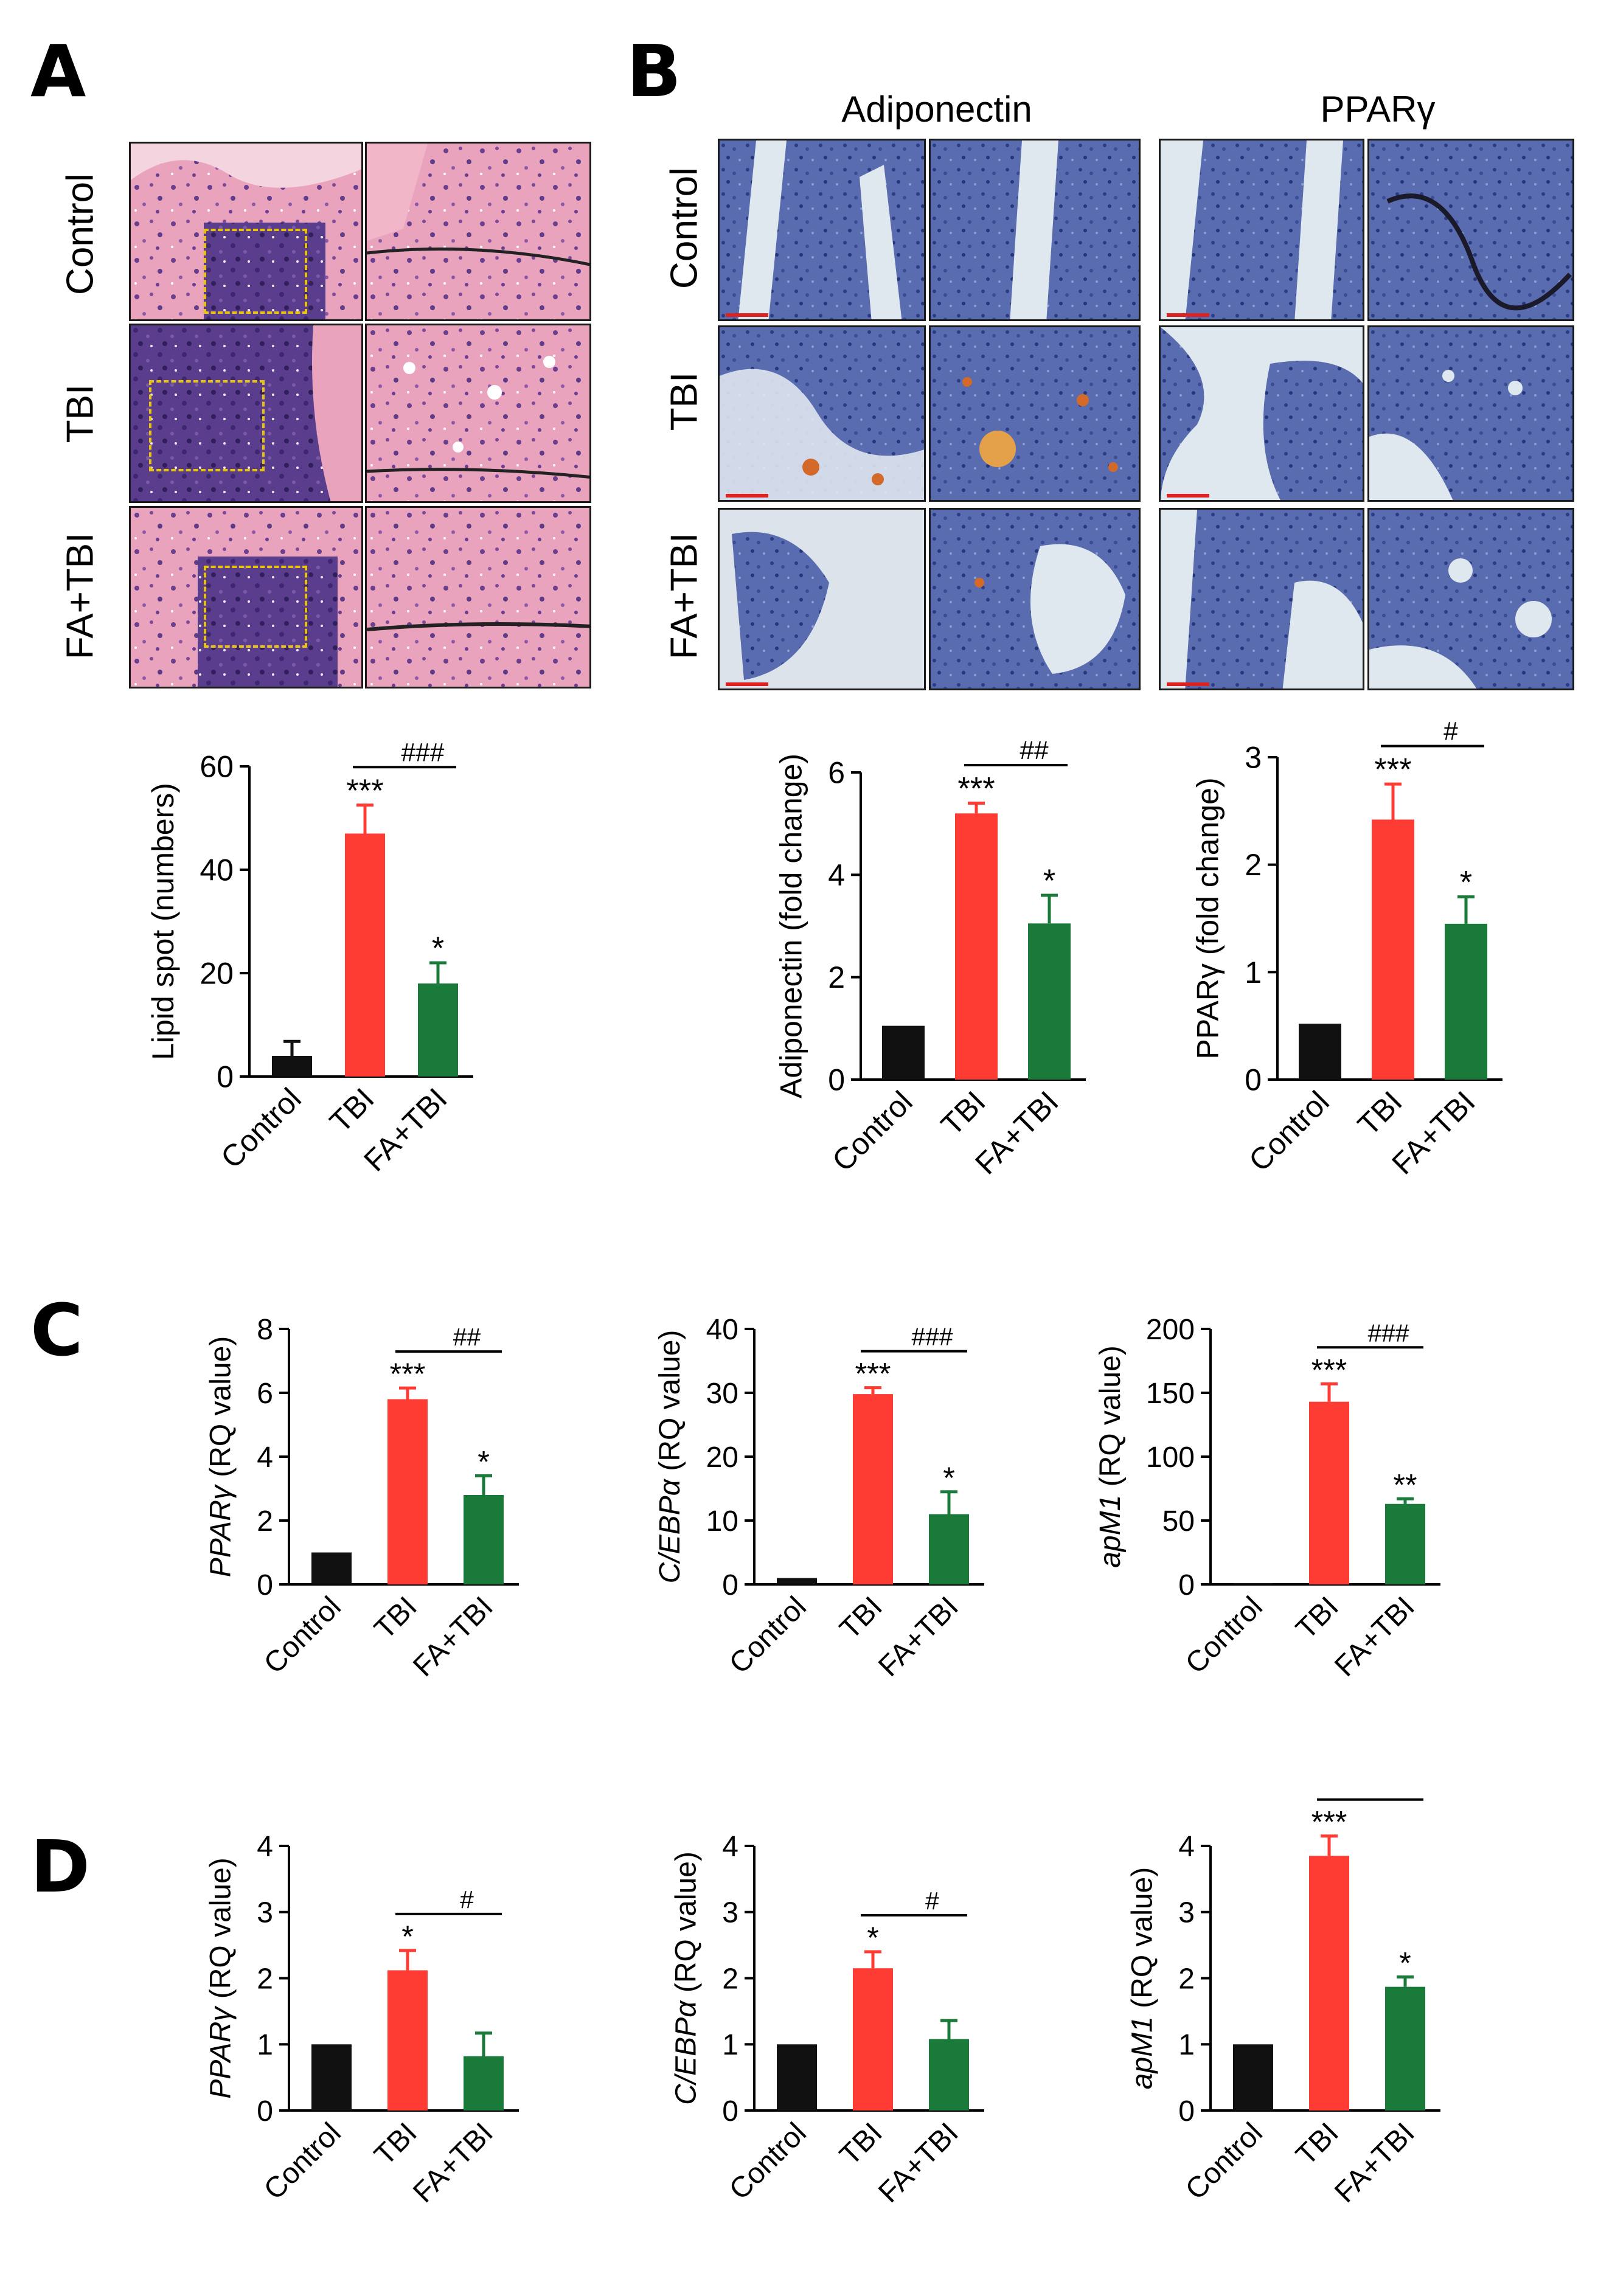 The height and width of the screenshot is (2296, 1598). What do you see at coordinates (684, 401) in the screenshot?
I see `row-label-b-tbi: TBI` at bounding box center [684, 401].